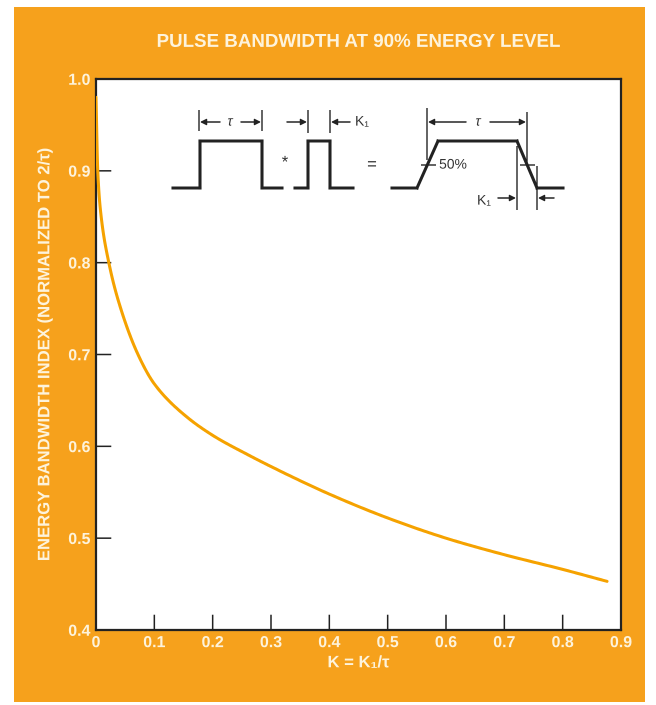  I want to click on x-tick-label: 0.5, so click(387, 642).